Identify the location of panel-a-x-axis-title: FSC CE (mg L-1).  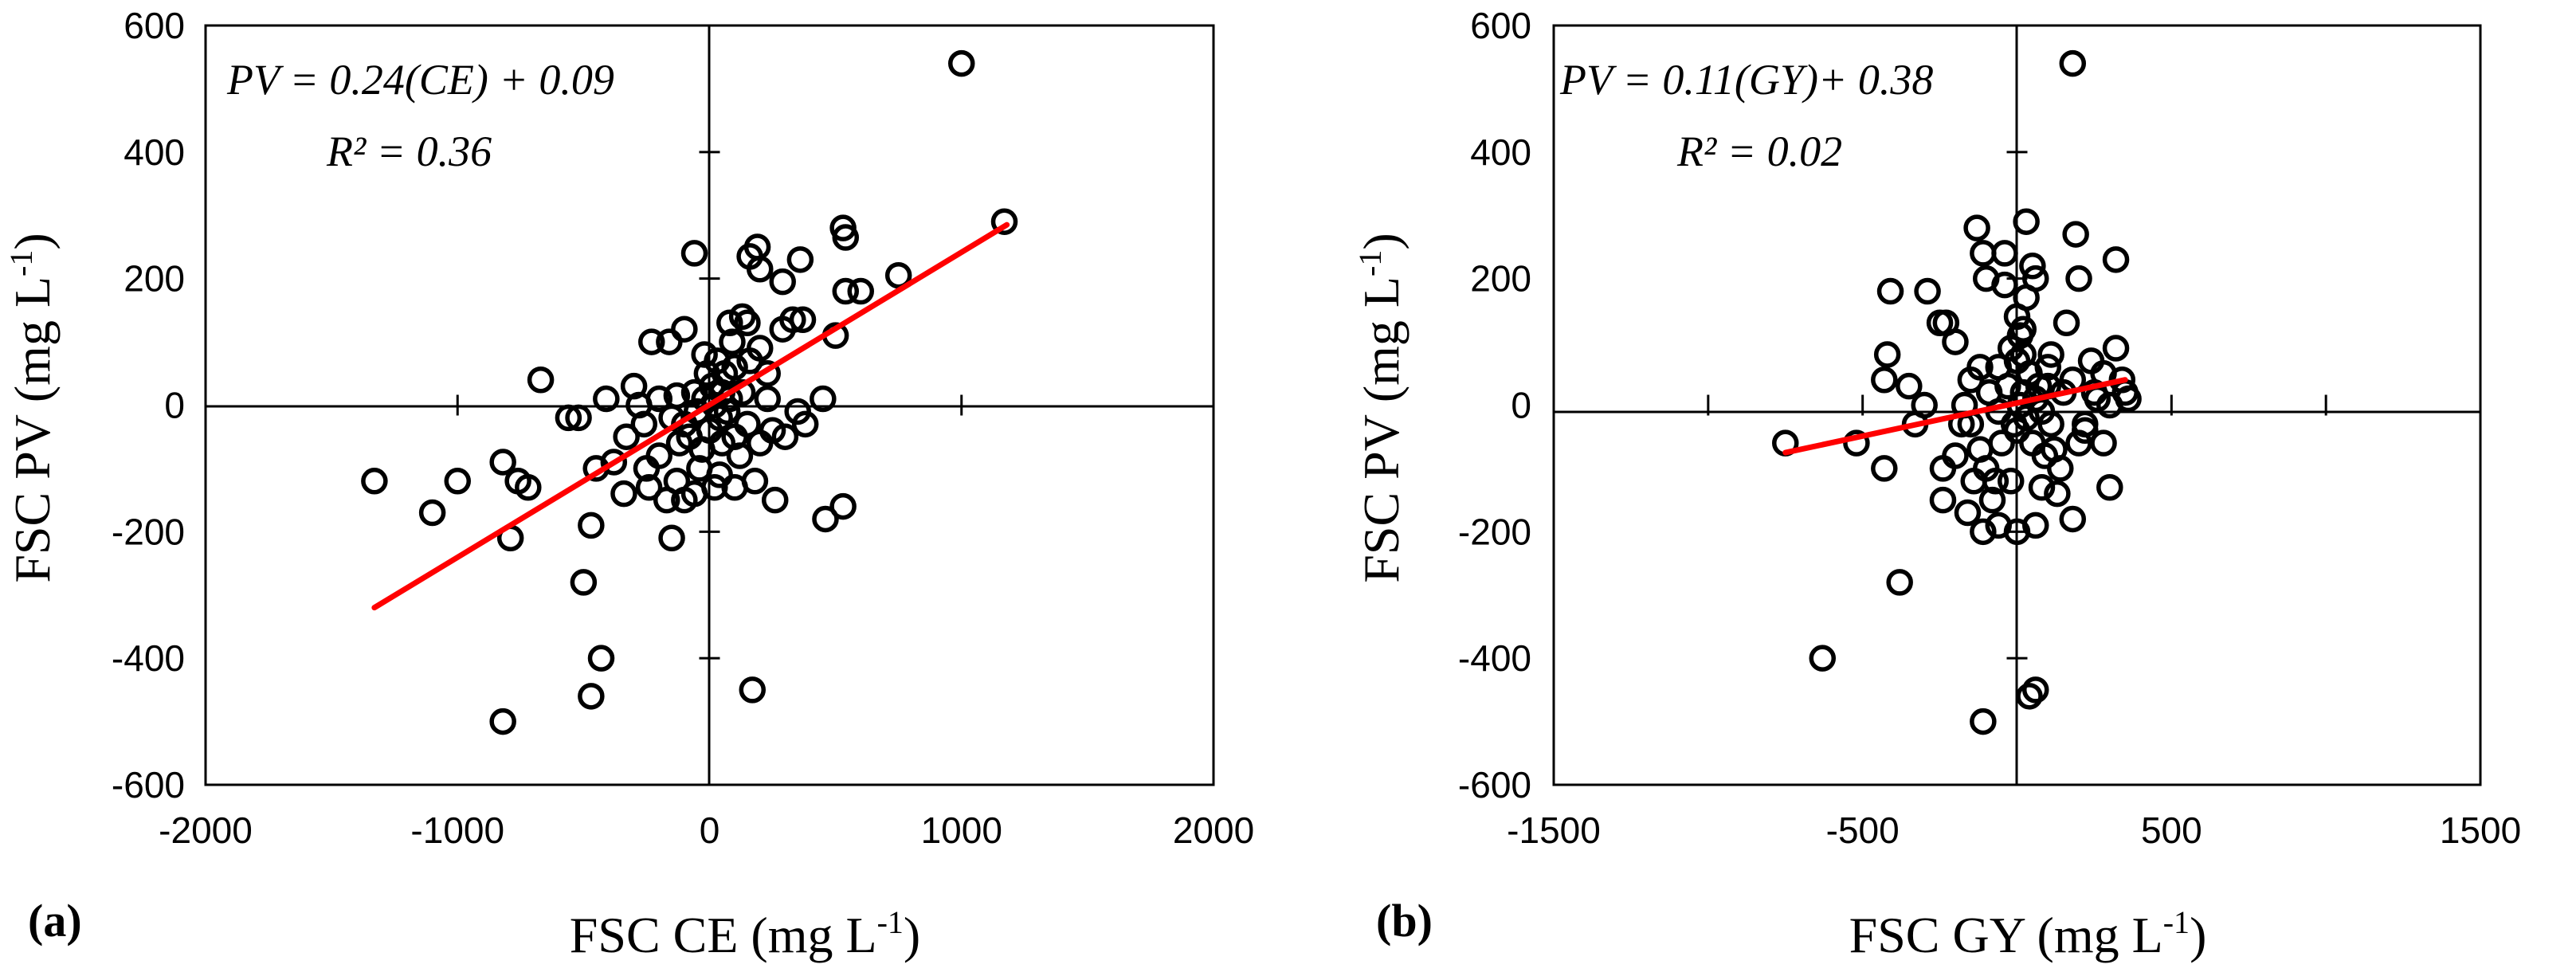
(745, 933).